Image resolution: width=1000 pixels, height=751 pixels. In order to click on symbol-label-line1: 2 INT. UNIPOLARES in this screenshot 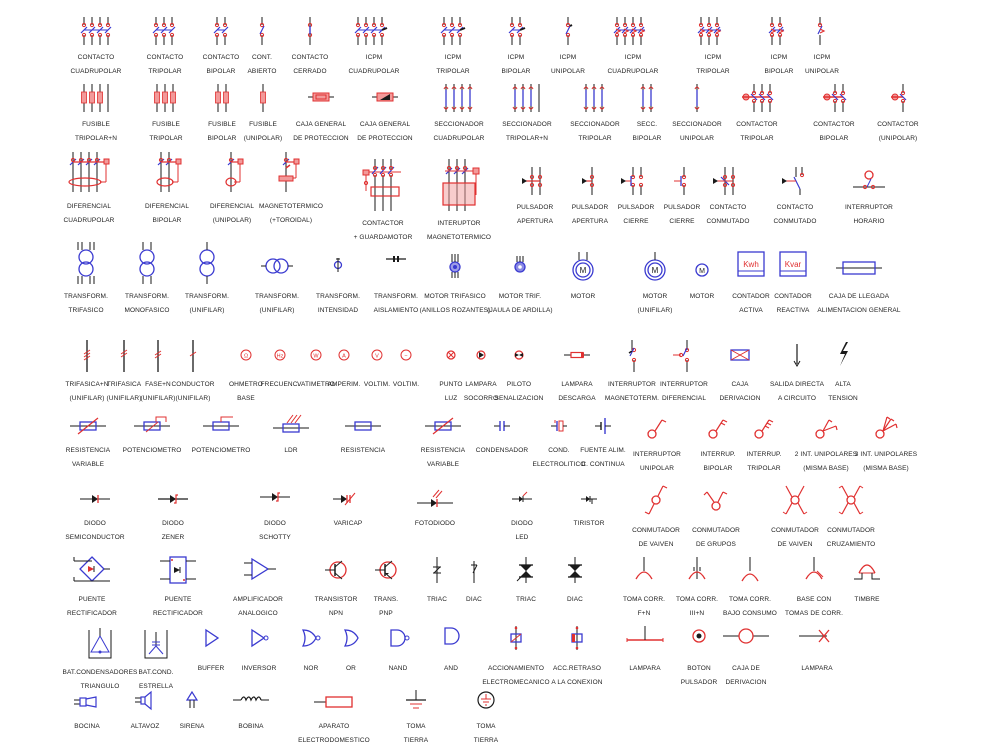, I will do `click(826, 454)`.